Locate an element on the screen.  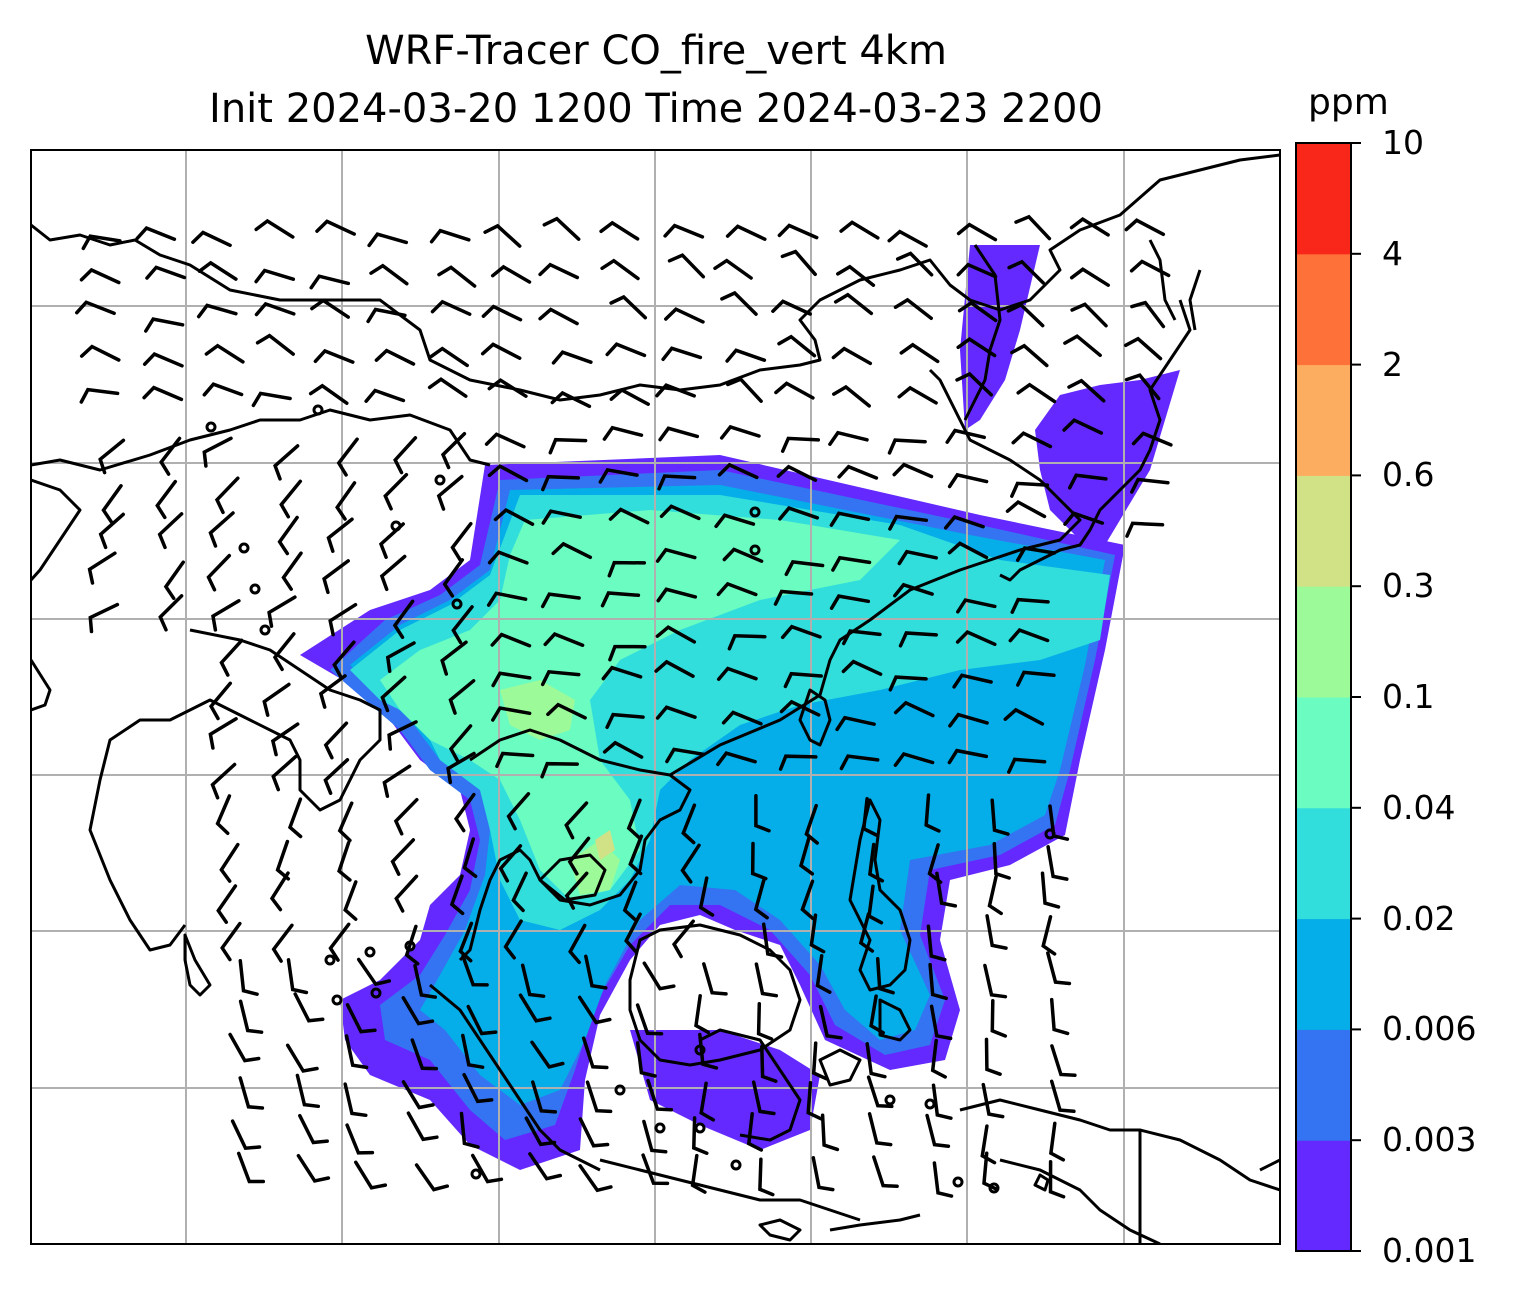
colorbar-tick-label: 0.02 is located at coordinates (1419, 918).